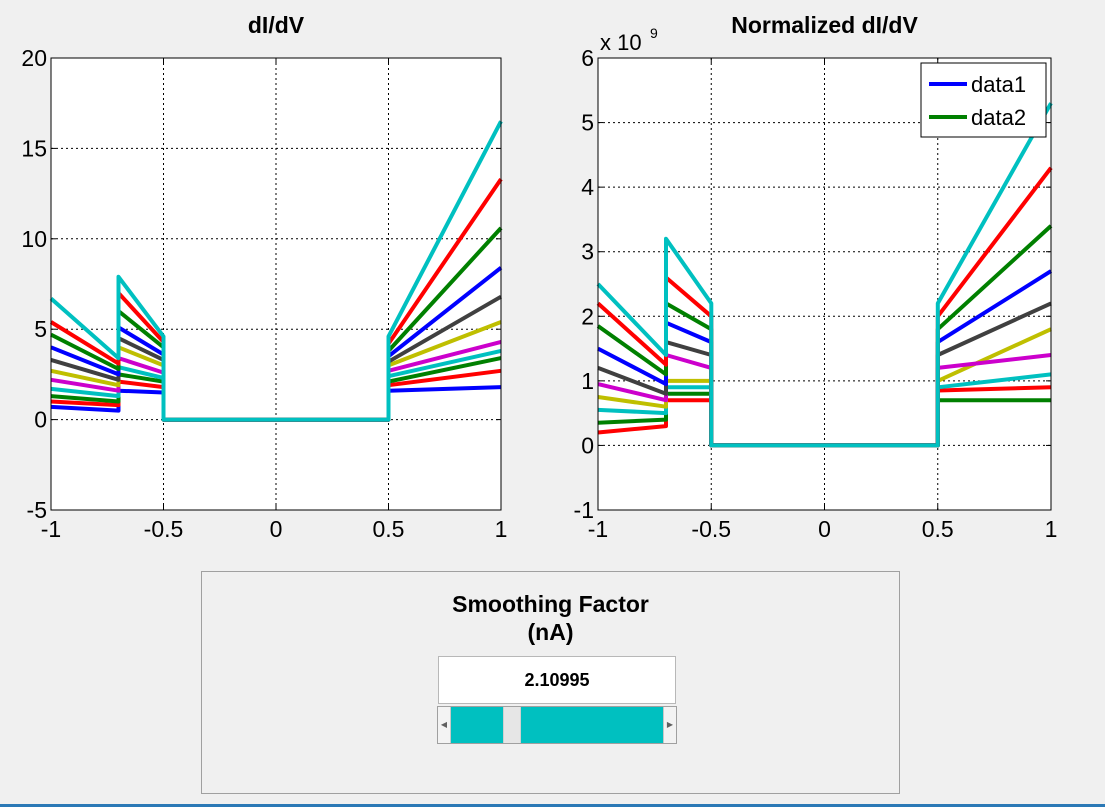 The width and height of the screenshot is (1105, 807). I want to click on y-tick-label: 3, so click(587, 252).